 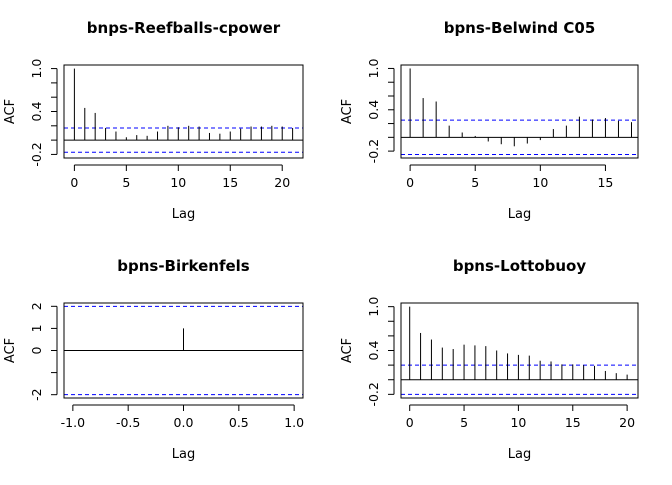 What do you see at coordinates (36, 328) in the screenshot?
I see `y-tick-label: 1` at bounding box center [36, 328].